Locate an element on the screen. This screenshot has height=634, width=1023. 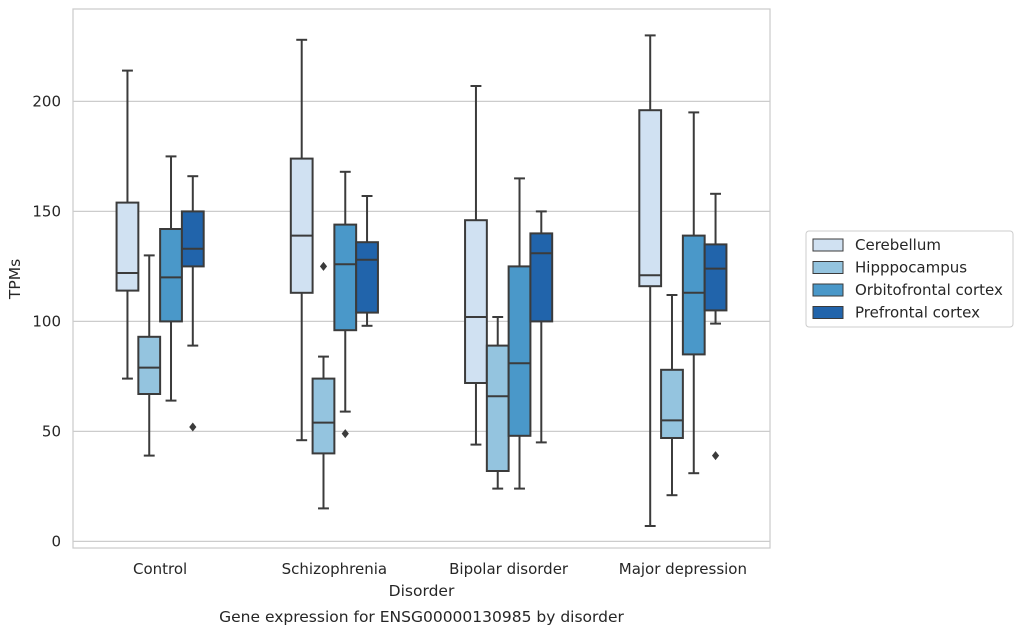
y-tick-label: 100 is located at coordinates (46, 321).